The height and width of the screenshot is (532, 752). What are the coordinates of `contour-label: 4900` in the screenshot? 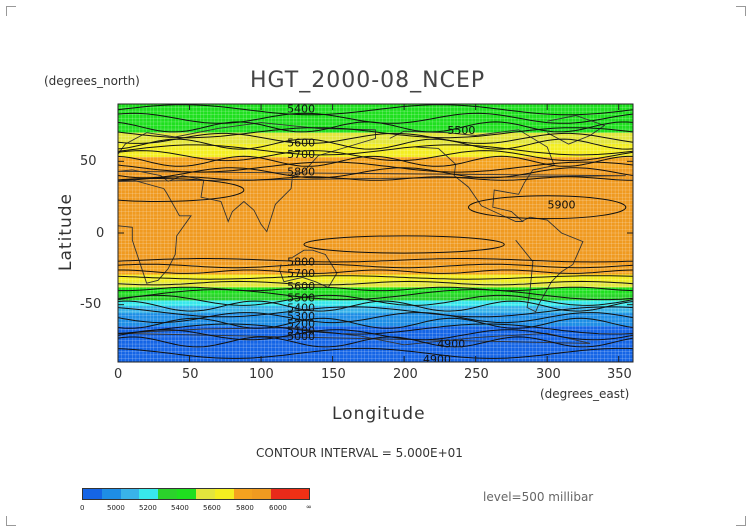 It's located at (437, 359).